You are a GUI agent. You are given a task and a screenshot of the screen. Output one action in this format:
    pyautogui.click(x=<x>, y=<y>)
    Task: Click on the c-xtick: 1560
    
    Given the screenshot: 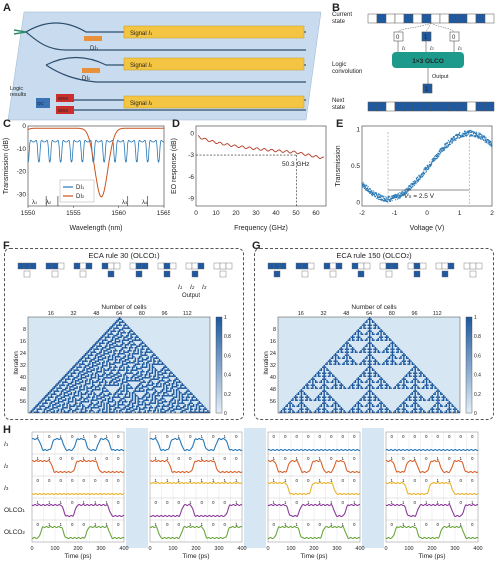 What is the action you would take?
    pyautogui.click(x=118, y=213)
    